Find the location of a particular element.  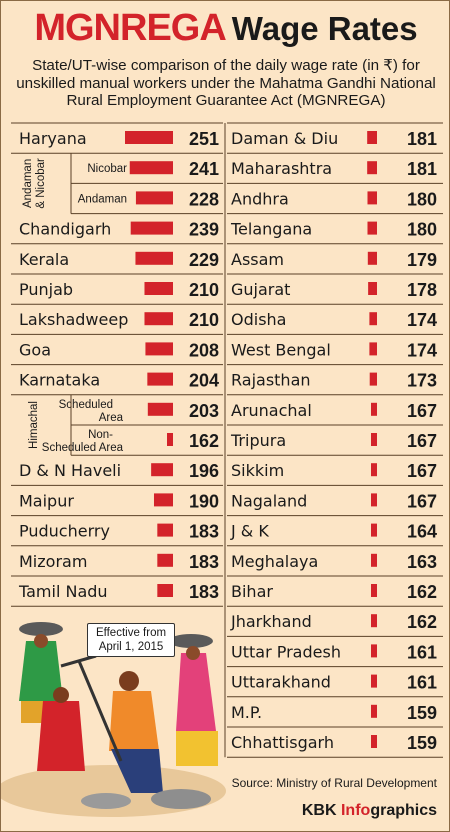

bar-bihar is located at coordinates (374, 590).